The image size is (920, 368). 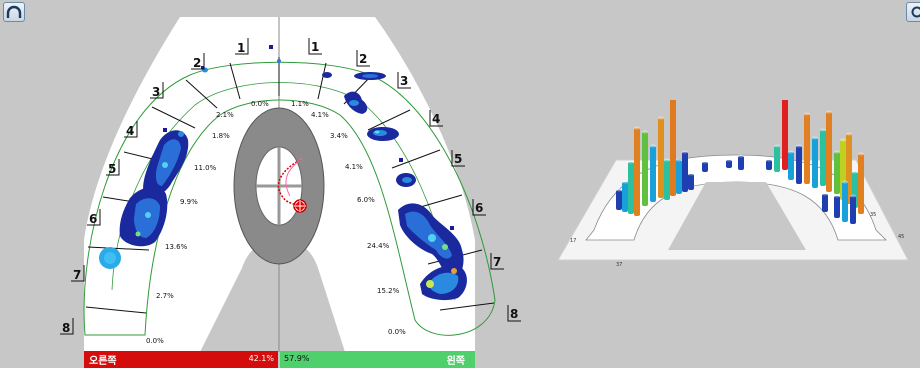 What do you see at coordinates (66, 328) in the screenshot?
I see `tooth-number: 8` at bounding box center [66, 328].